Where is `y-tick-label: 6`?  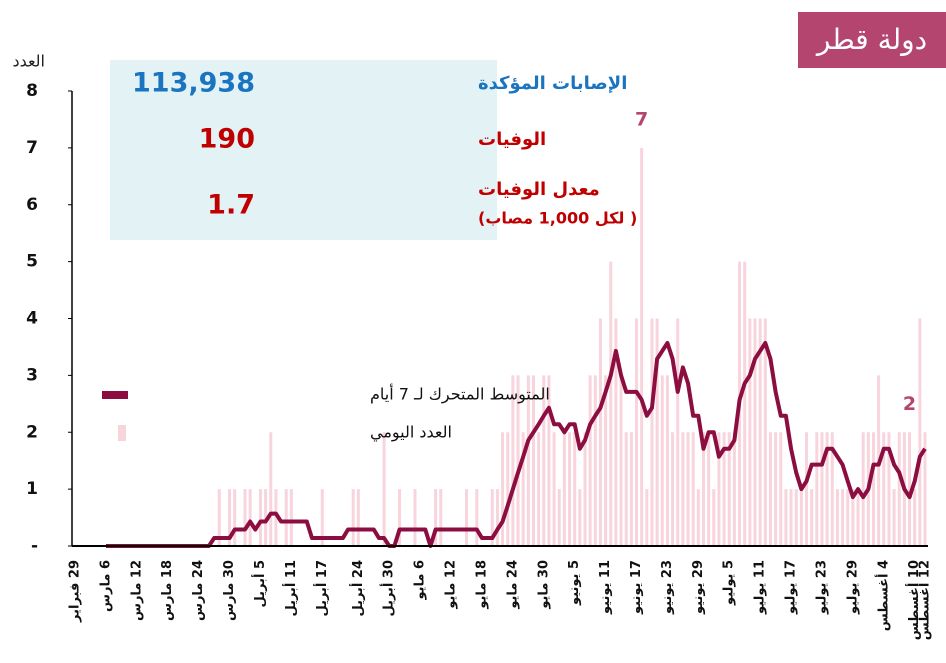
y-tick-label: 6 is located at coordinates (32, 205).